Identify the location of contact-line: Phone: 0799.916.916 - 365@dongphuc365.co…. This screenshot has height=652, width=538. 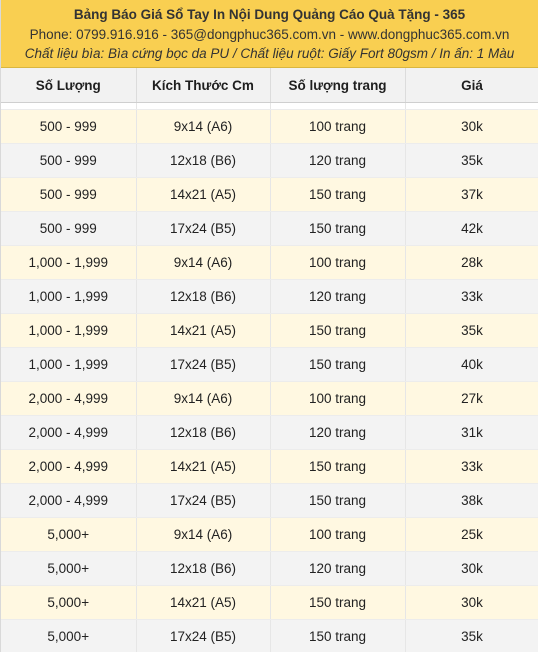
(269, 34).